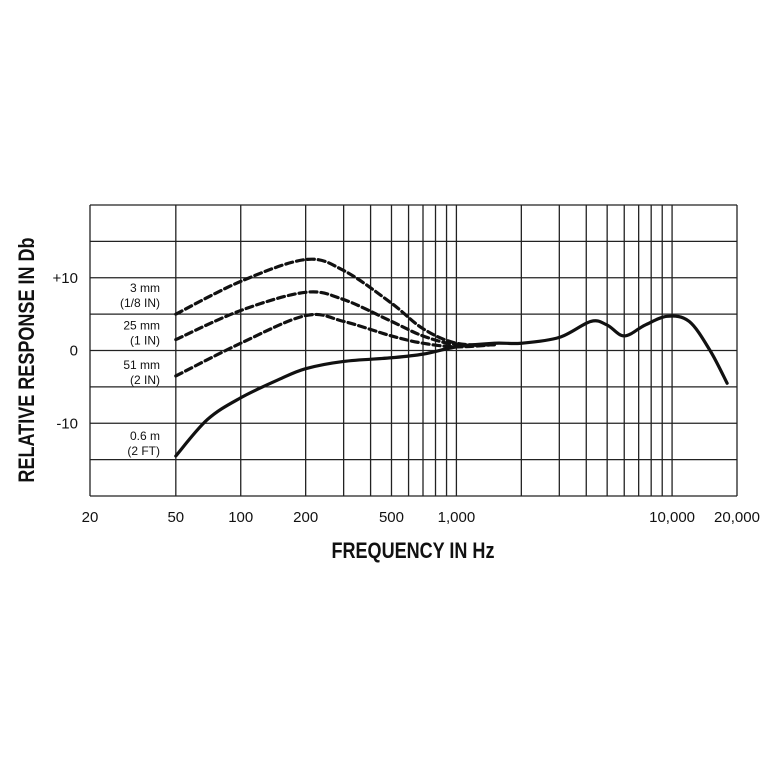 This screenshot has height=768, width=768. Describe the element at coordinates (27, 359) in the screenshot. I see `y-axis-title: RELATIVE RESPONSE IN Db` at that location.